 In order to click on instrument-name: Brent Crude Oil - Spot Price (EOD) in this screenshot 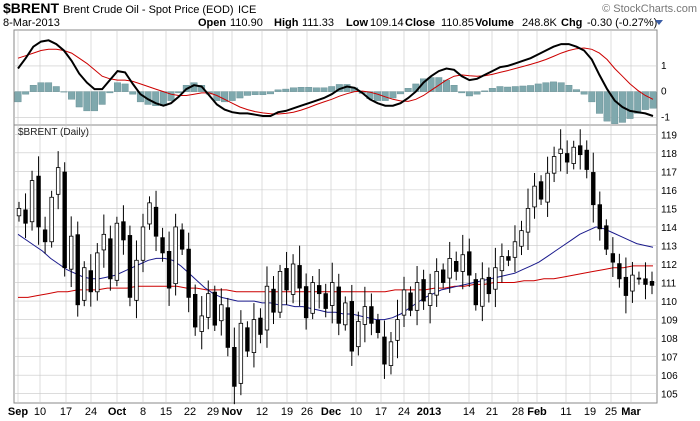, I will do `click(148, 10)`.